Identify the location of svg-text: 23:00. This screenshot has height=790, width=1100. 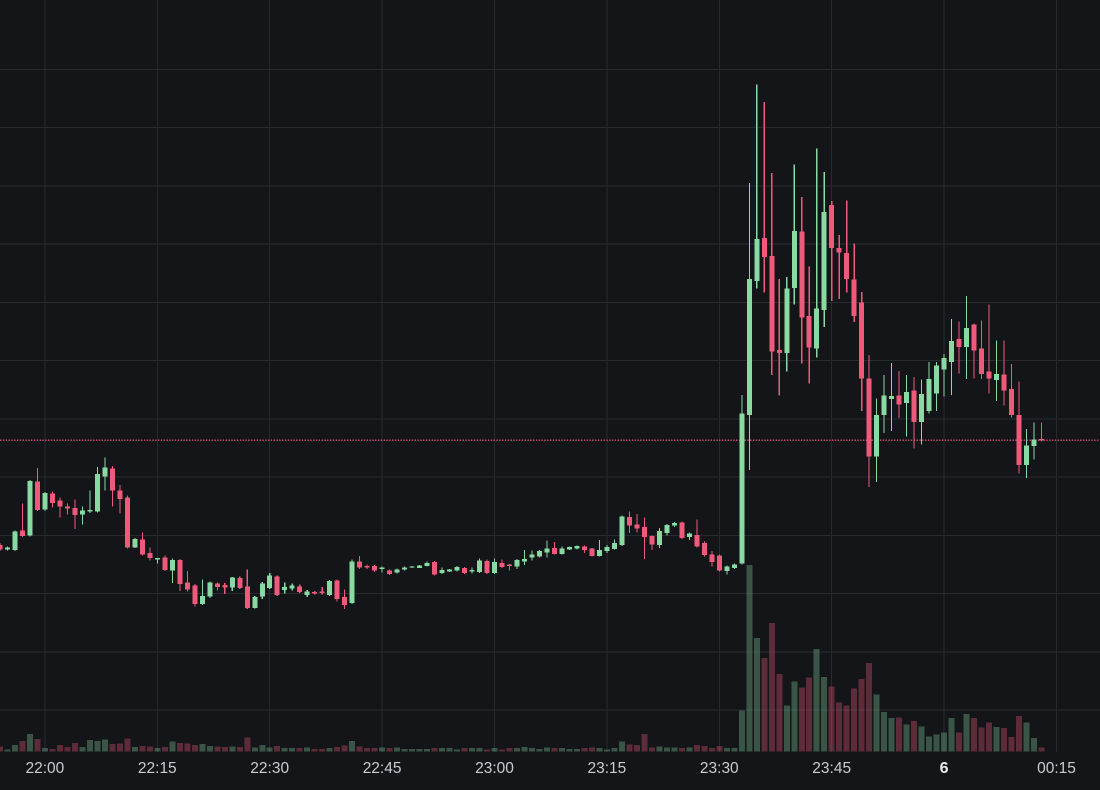
(494, 768).